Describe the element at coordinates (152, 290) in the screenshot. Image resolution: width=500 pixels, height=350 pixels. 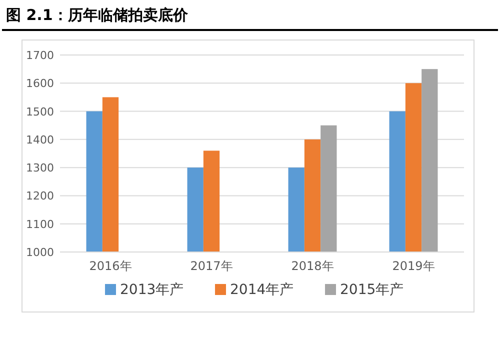
I see `legend-label: 2013年产` at that location.